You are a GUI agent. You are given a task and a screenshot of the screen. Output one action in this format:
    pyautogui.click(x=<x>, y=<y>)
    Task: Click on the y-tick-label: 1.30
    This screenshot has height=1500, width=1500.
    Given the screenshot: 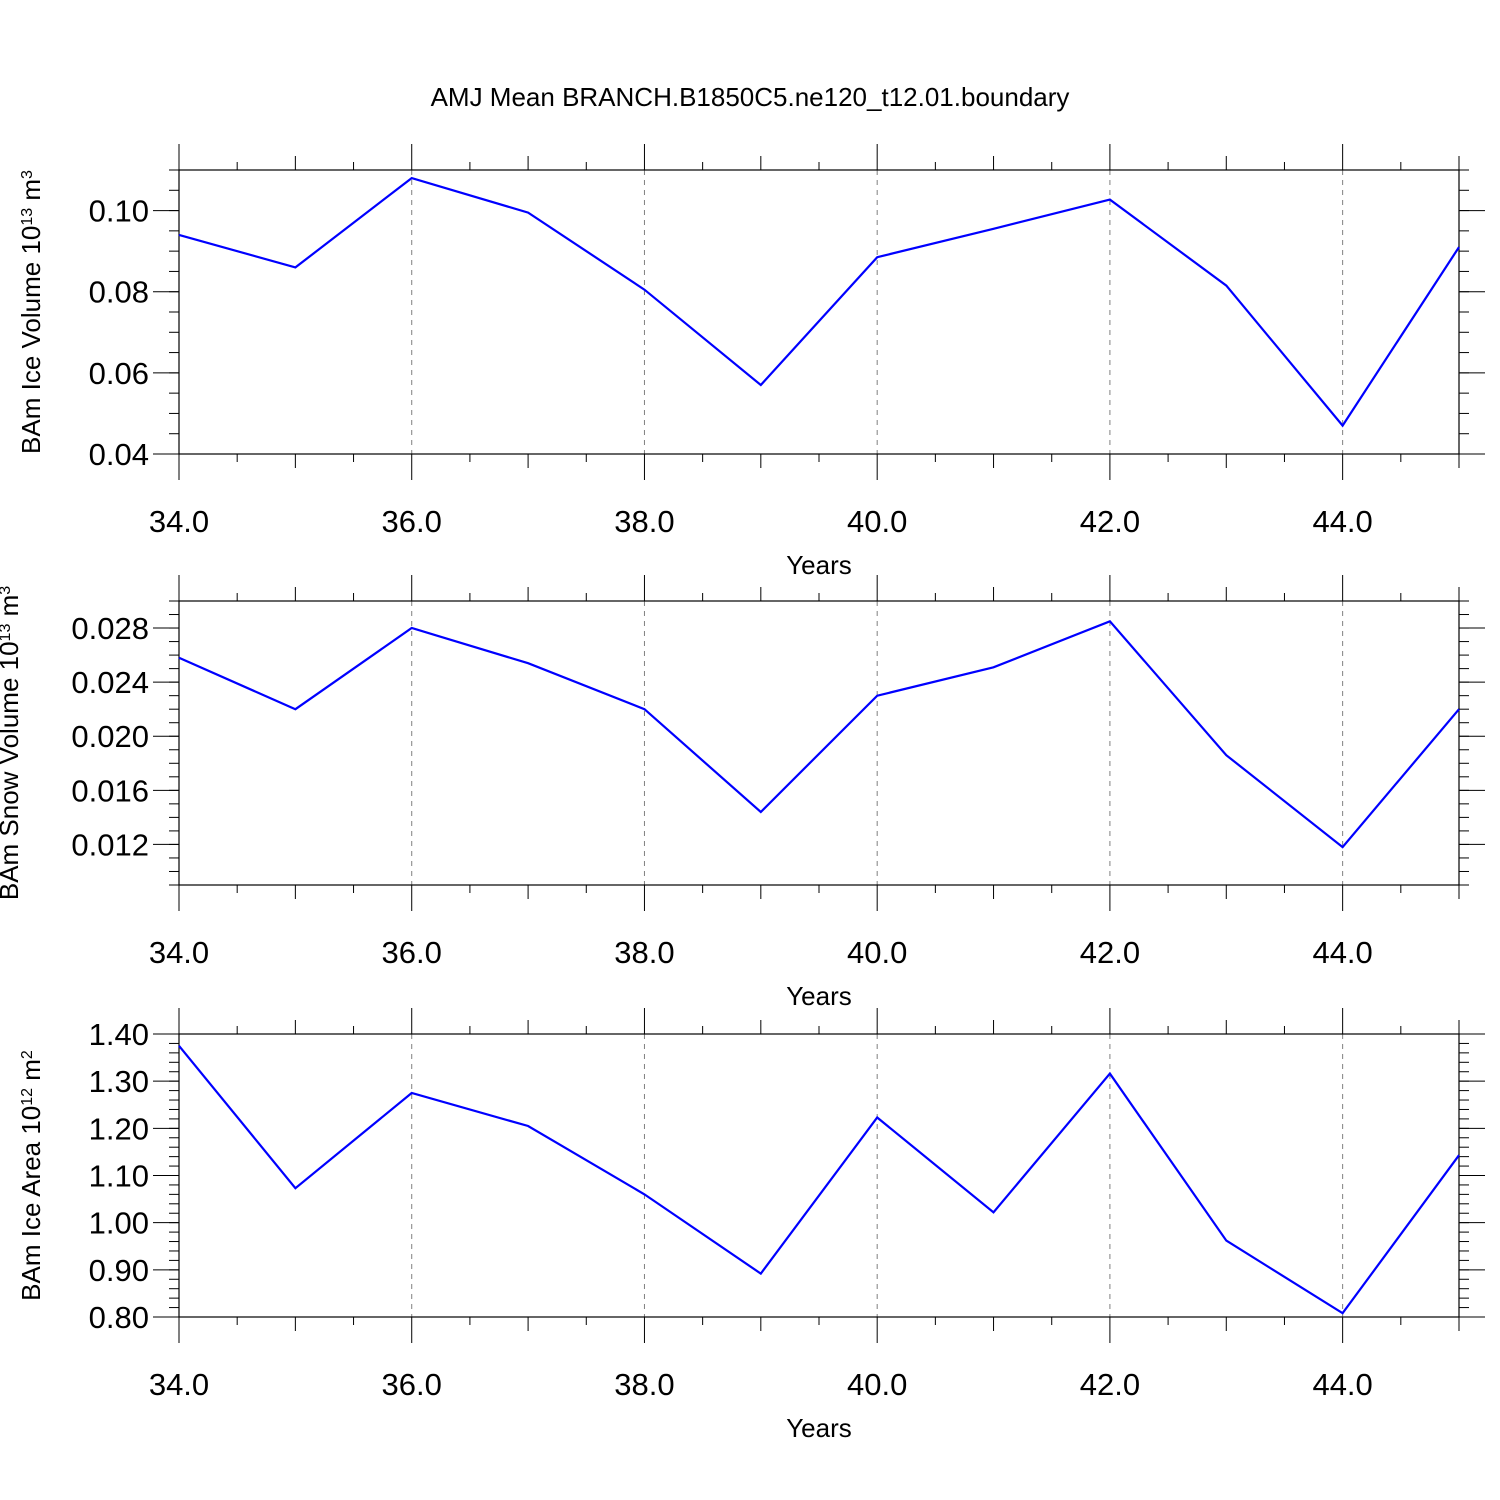 What is the action you would take?
    pyautogui.click(x=119, y=1081)
    